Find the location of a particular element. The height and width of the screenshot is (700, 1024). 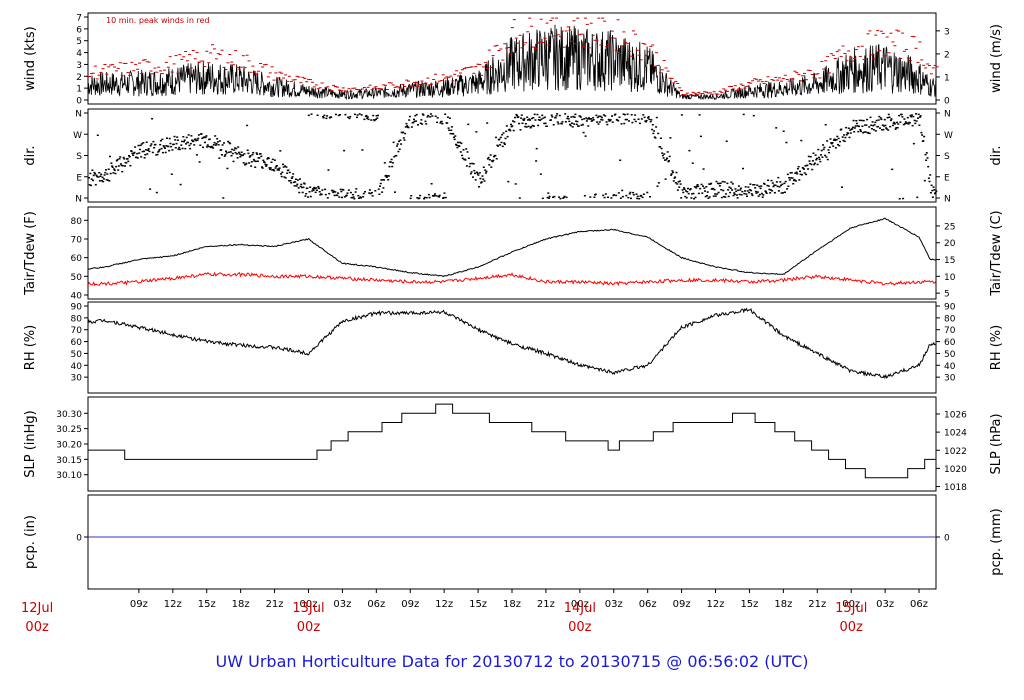

y-tick-label-left: 50 is located at coordinates (77, 355).